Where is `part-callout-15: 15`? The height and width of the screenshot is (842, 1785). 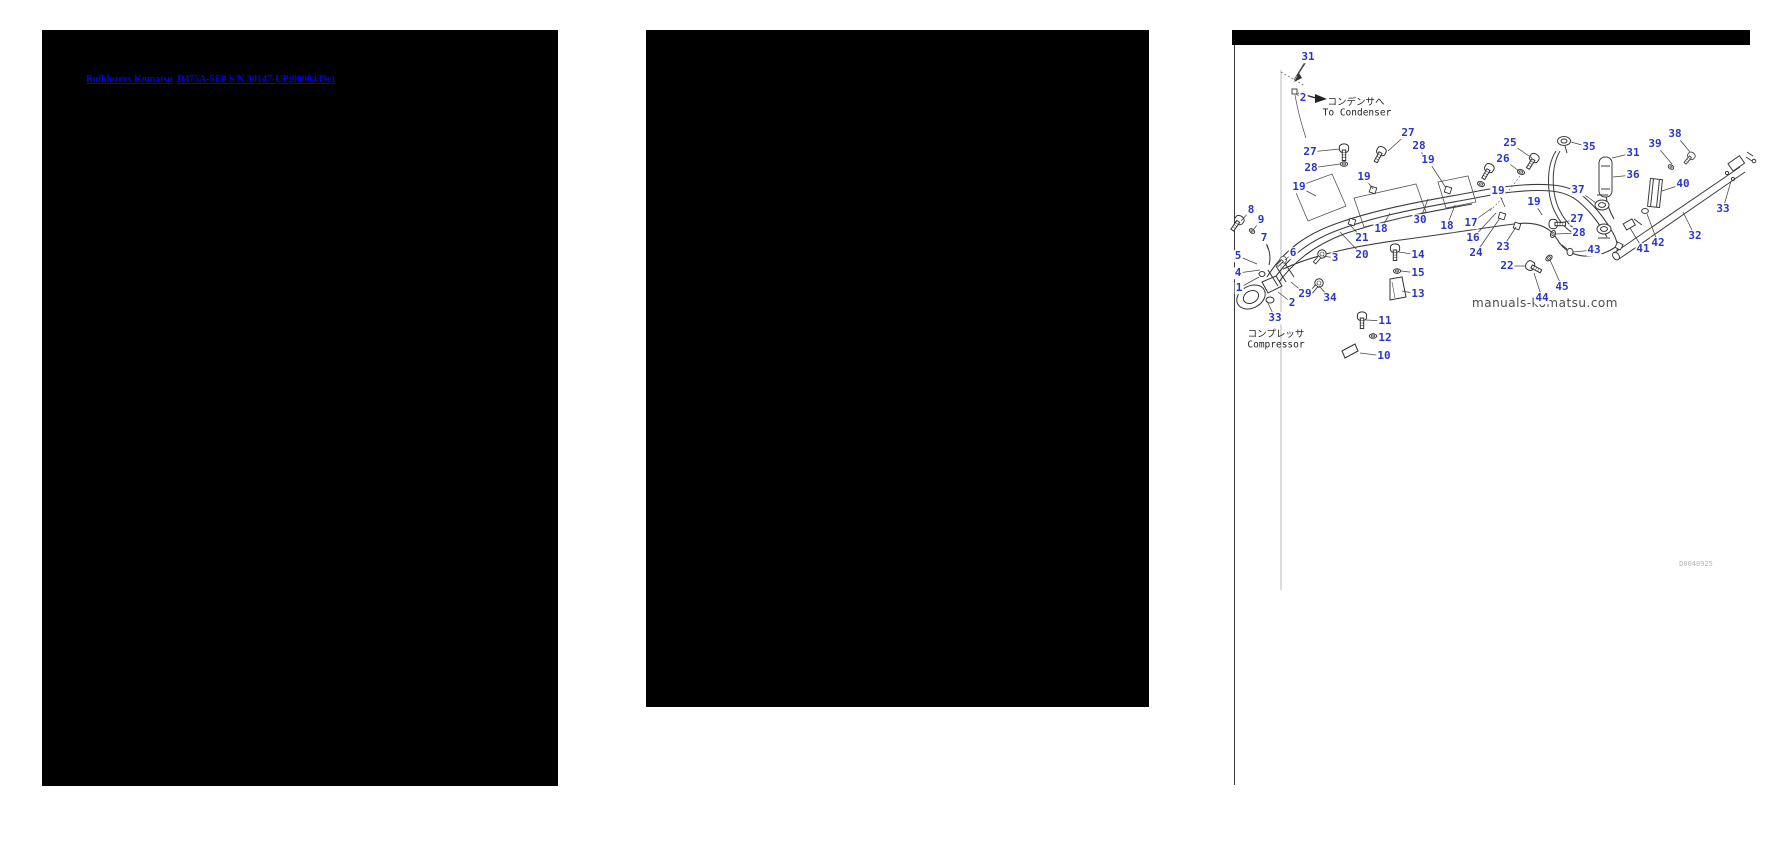 part-callout-15: 15 is located at coordinates (1418, 273).